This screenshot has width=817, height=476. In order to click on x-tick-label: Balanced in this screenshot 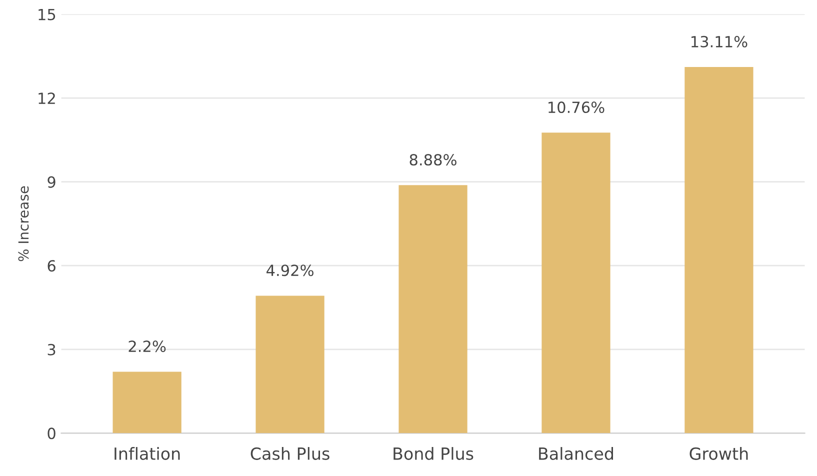, I will do `click(576, 453)`.